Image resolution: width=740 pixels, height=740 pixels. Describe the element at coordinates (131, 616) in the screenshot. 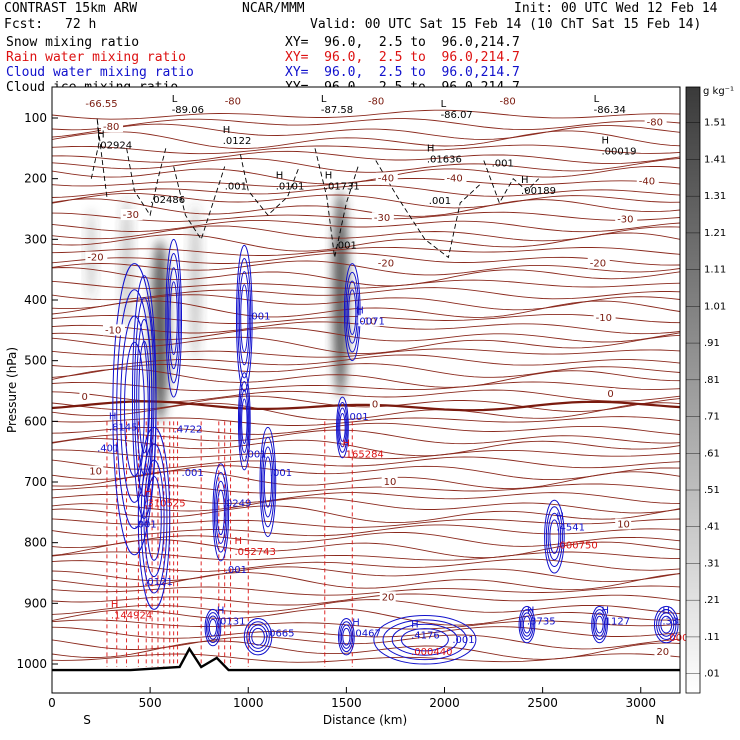

I see `extremum-value: .144924` at that location.